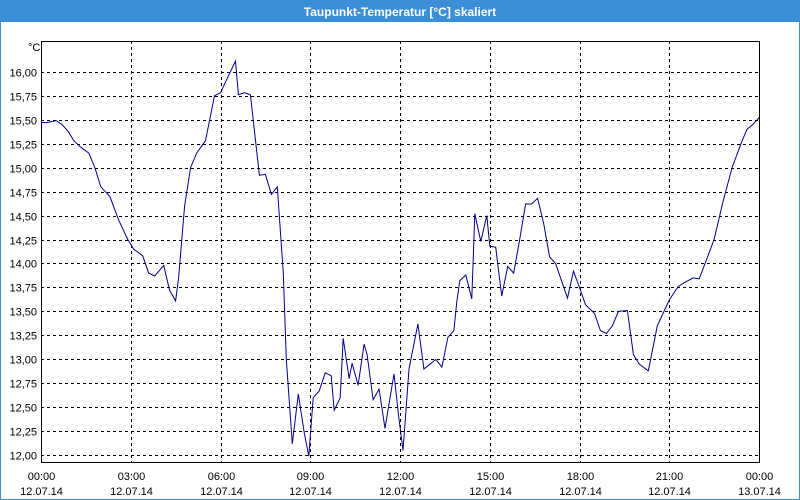 Image resolution: width=800 pixels, height=500 pixels. What do you see at coordinates (23, 146) in the screenshot?
I see `y-tick-label: 15,25` at bounding box center [23, 146].